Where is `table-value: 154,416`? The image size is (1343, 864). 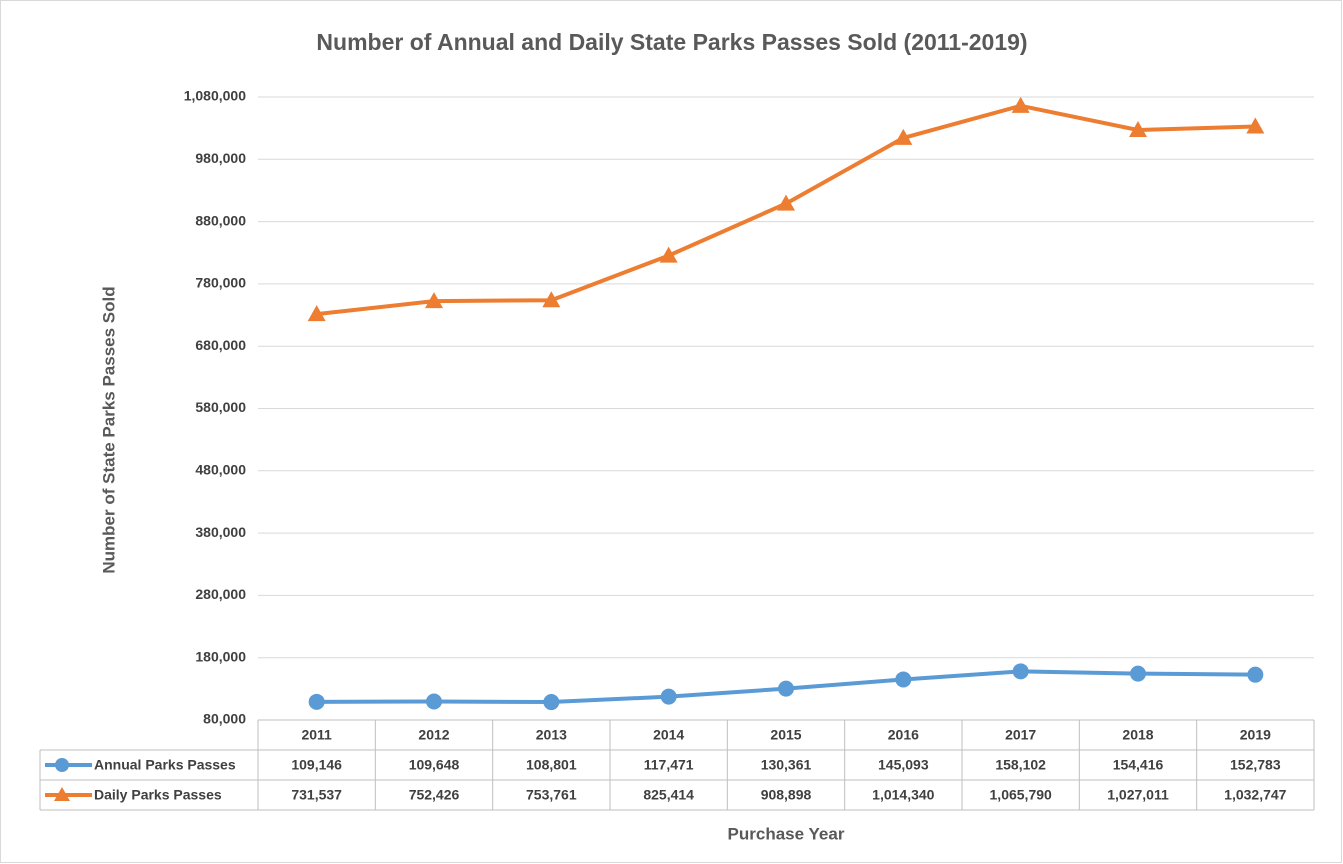
table-value: 154,416 is located at coordinates (1138, 765).